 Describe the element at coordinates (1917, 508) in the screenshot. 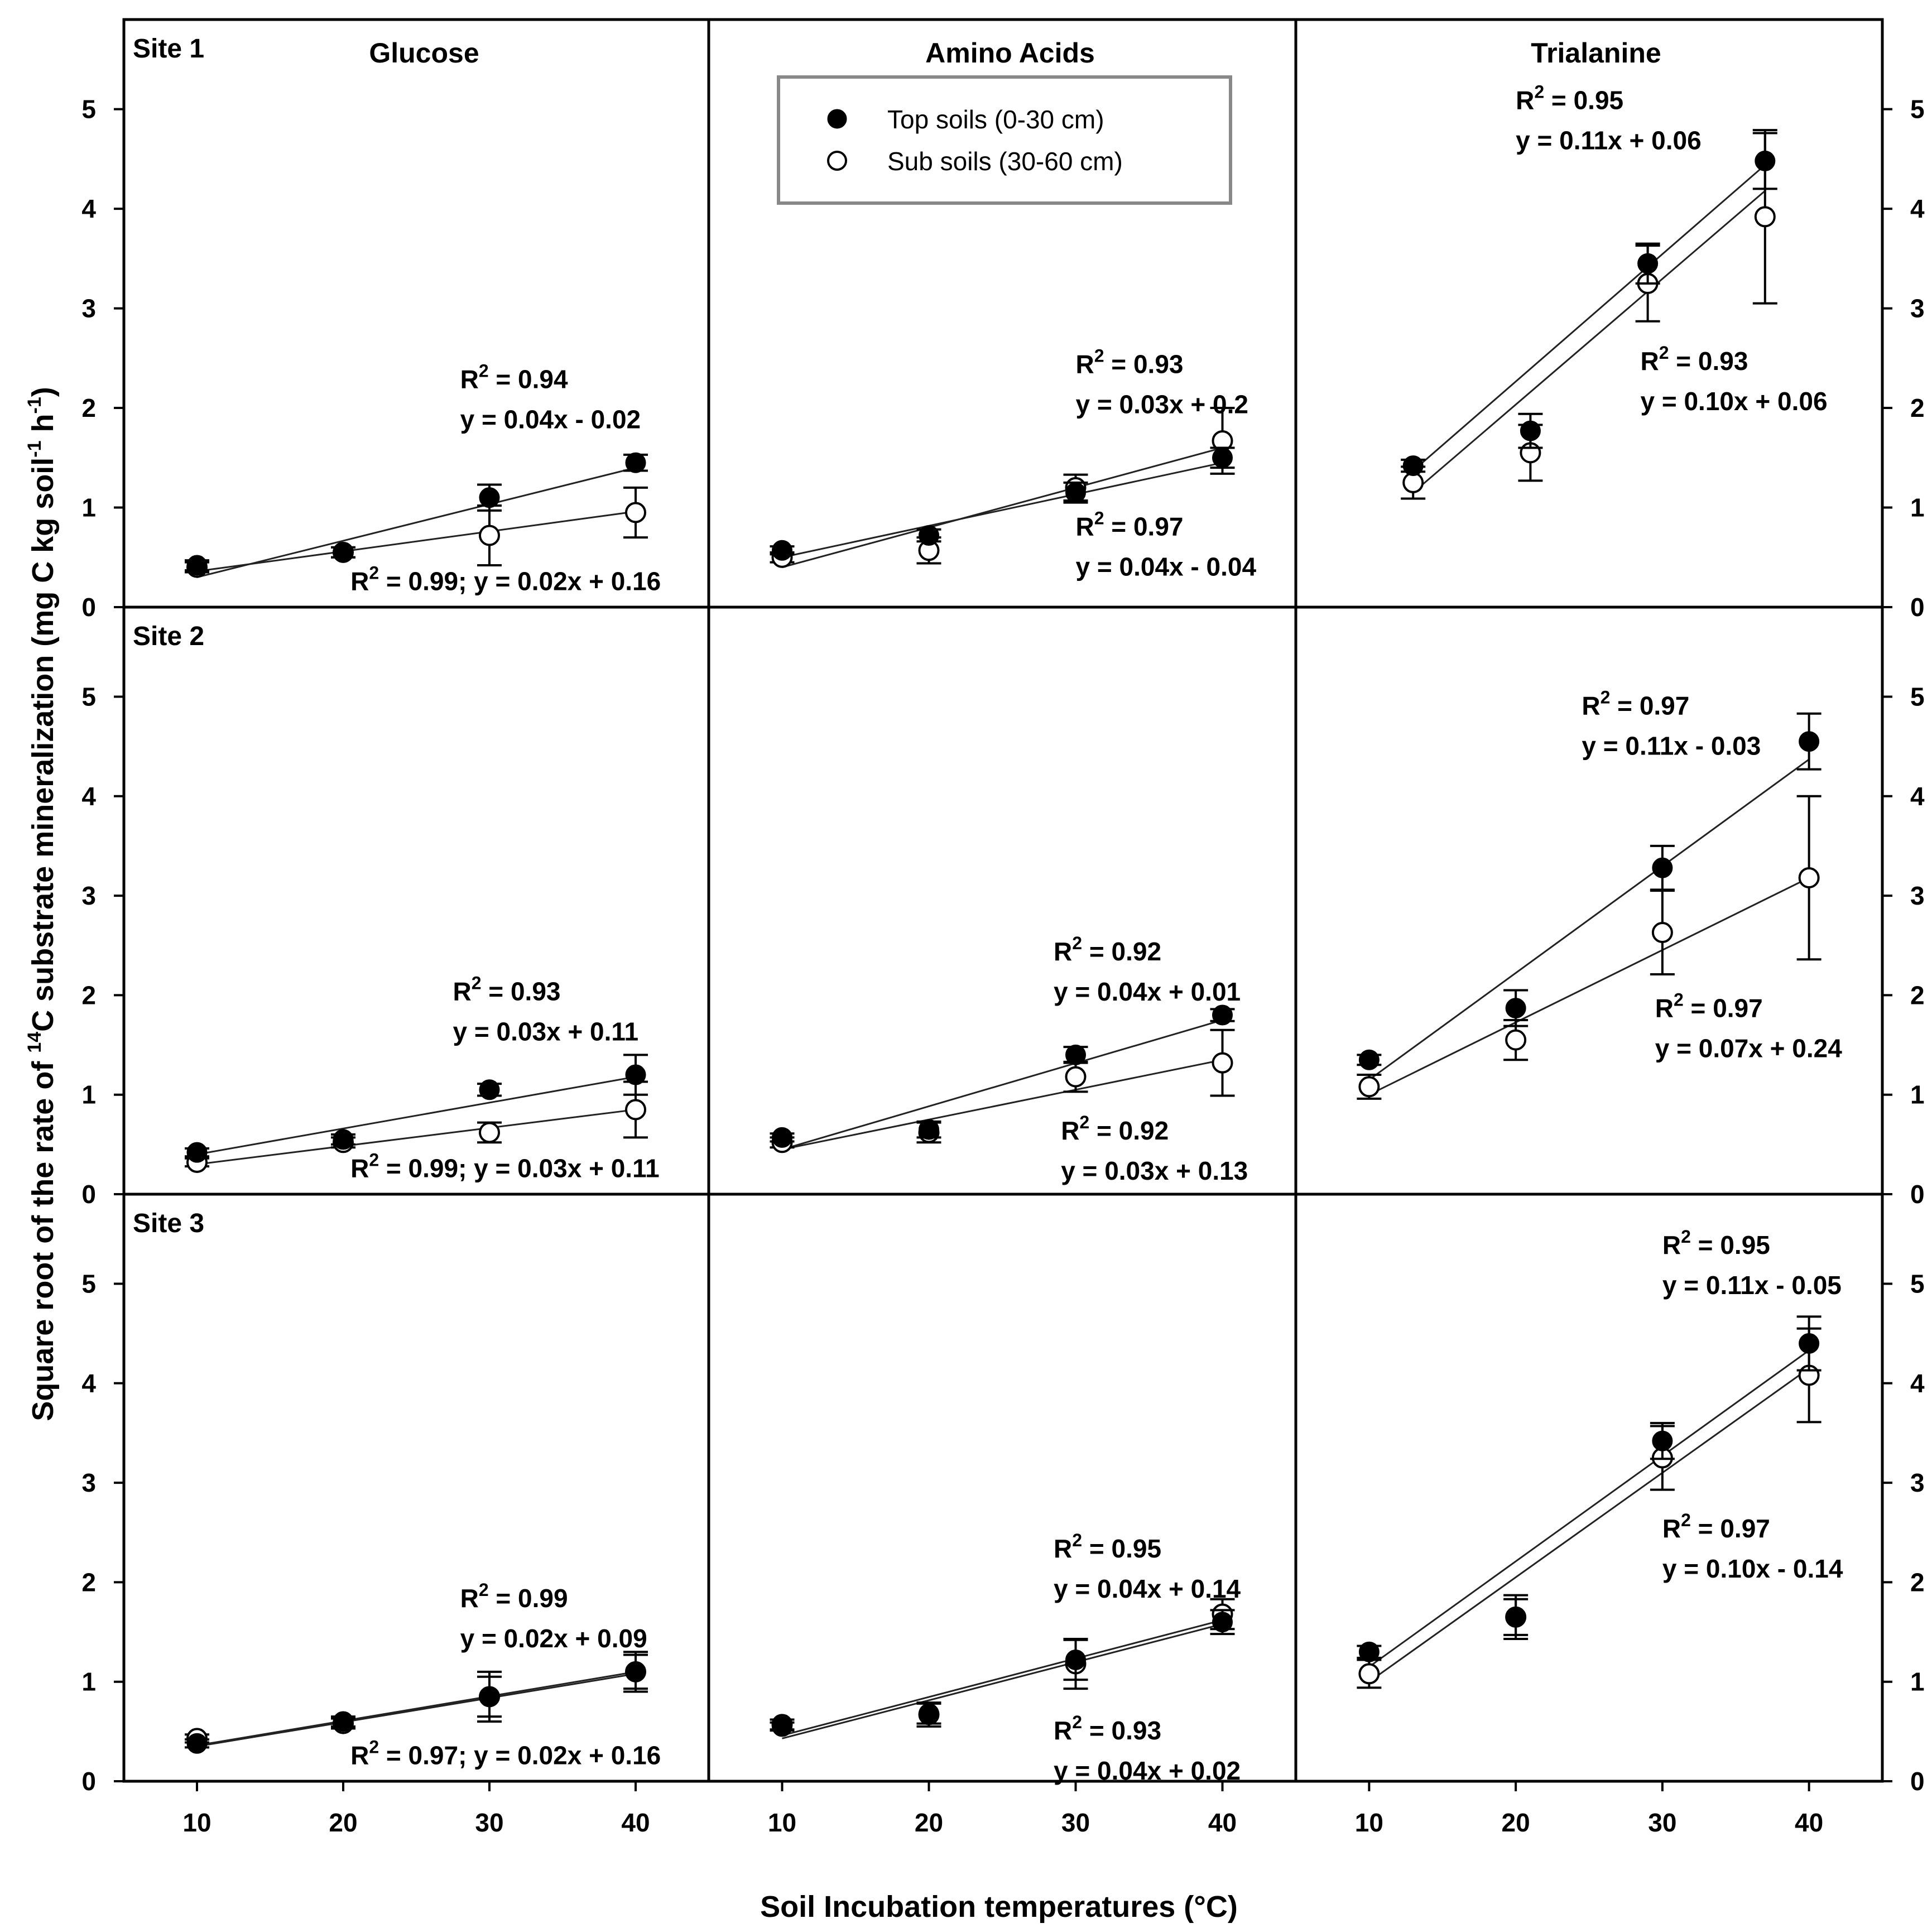

I see `y-tick-label-right: 1` at that location.